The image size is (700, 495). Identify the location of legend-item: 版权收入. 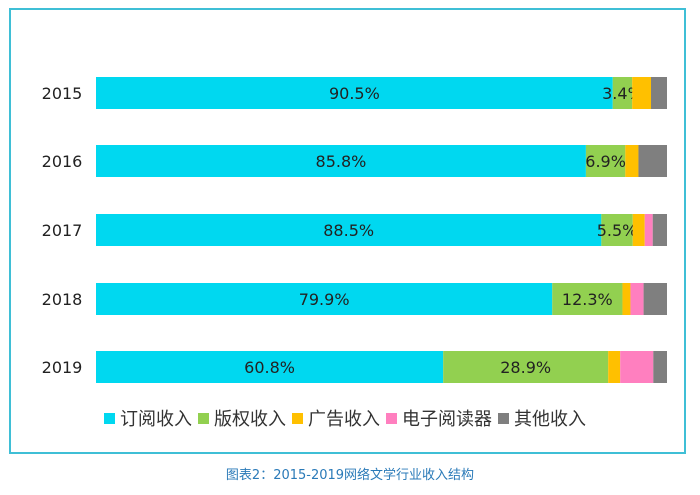
(242, 418).